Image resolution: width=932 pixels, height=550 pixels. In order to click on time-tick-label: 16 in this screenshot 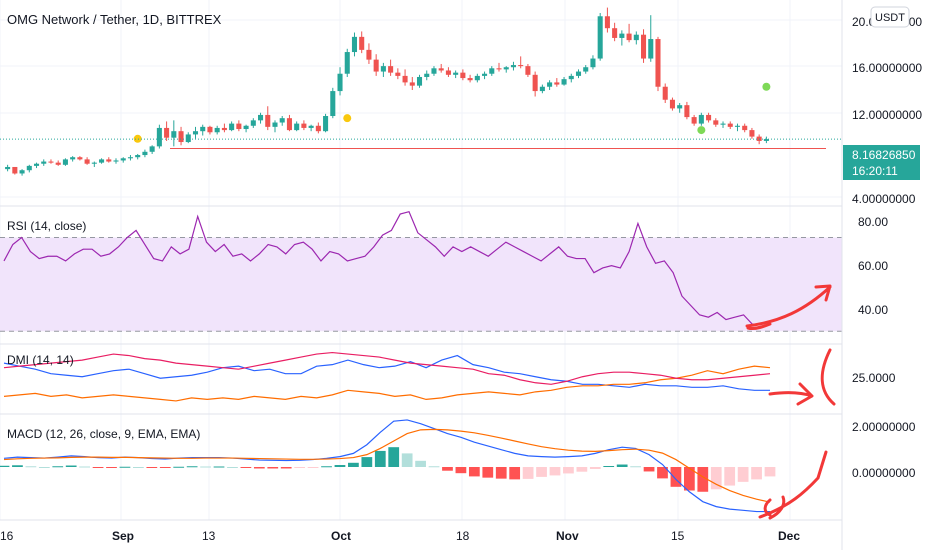, I will do `click(7, 536)`.